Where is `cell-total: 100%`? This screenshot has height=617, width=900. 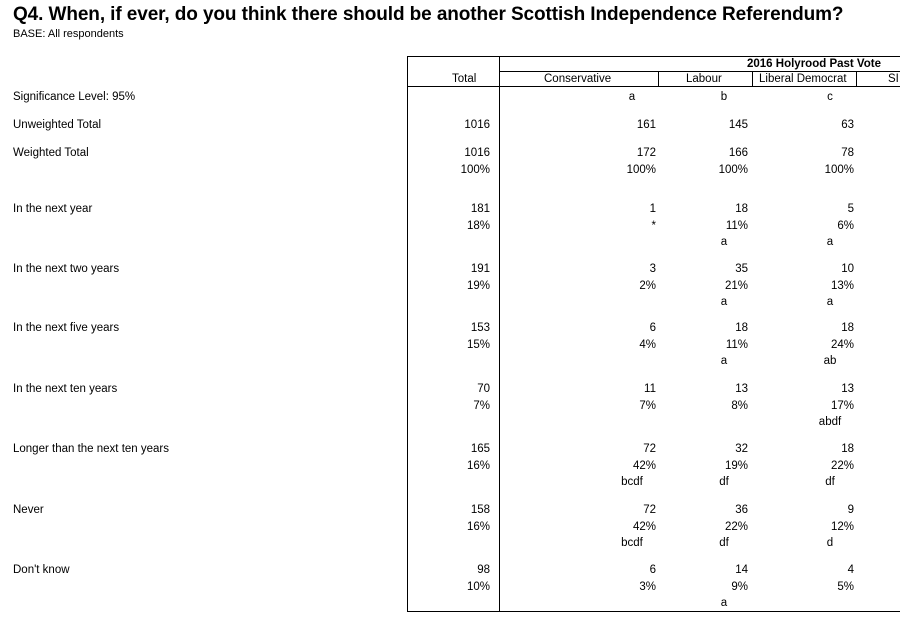 cell-total: 100% is located at coordinates (475, 169).